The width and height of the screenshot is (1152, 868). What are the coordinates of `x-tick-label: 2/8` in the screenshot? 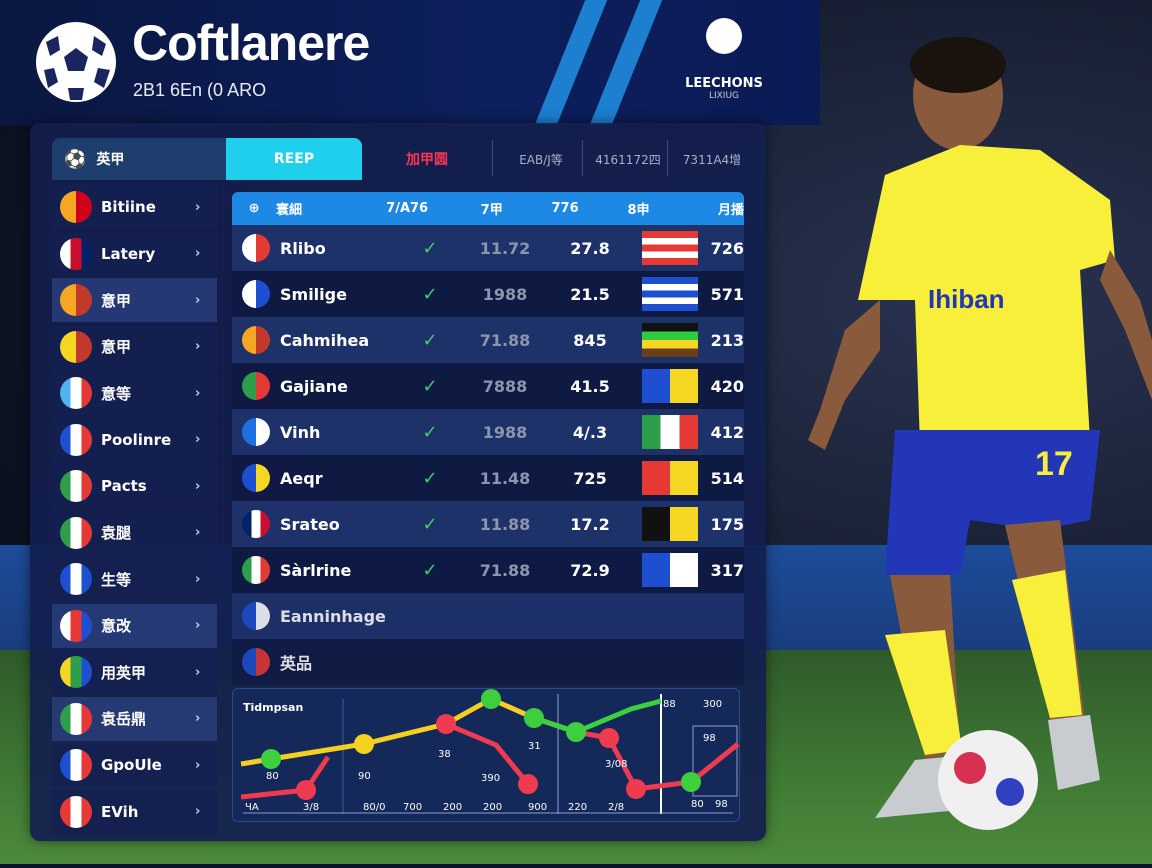 It's located at (616, 807).